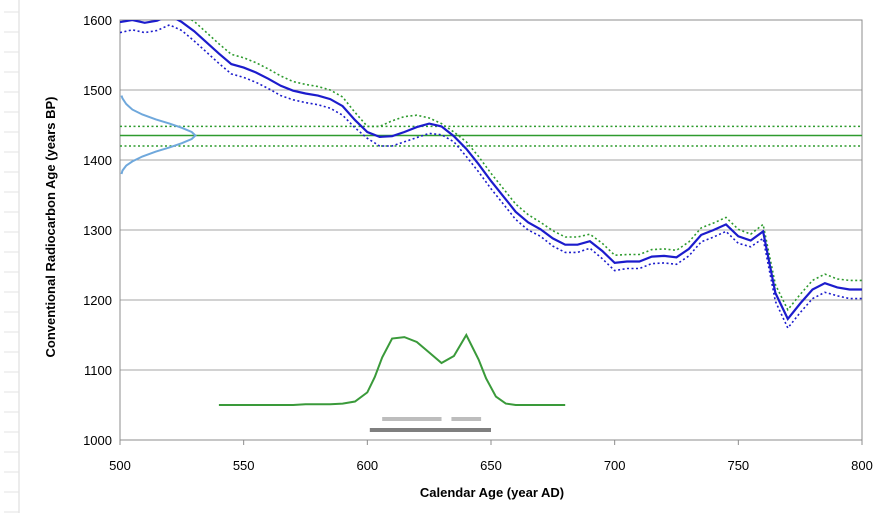  I want to click on x-tick-label-800: 800, so click(862, 465).